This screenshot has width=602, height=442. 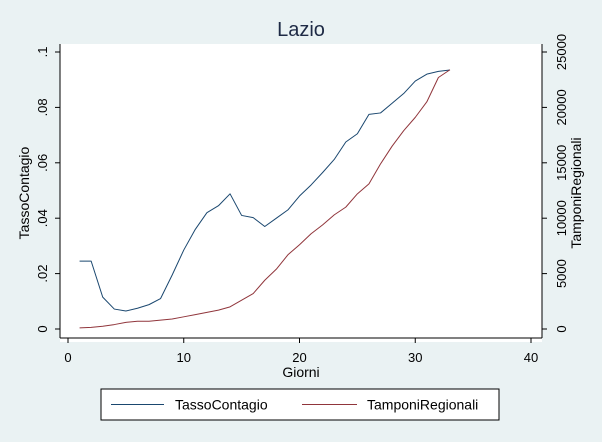 I want to click on x-tick-label: 40, so click(x=531, y=357).